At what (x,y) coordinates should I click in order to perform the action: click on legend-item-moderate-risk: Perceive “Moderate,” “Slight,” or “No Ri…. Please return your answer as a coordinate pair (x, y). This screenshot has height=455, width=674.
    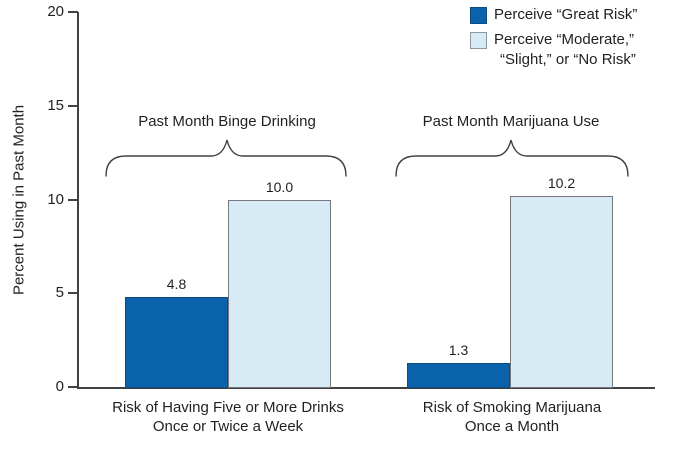
    Looking at the image, I should click on (553, 50).